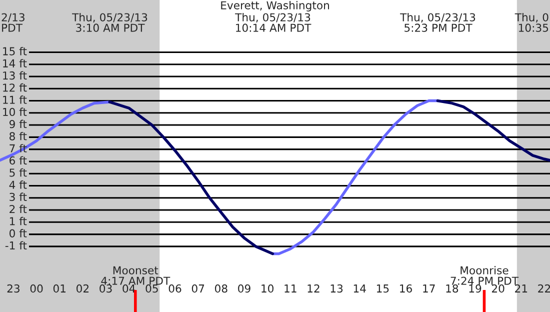  Describe the element at coordinates (15, 100) in the screenshot. I see `y-tick-label: 11 ft` at that location.